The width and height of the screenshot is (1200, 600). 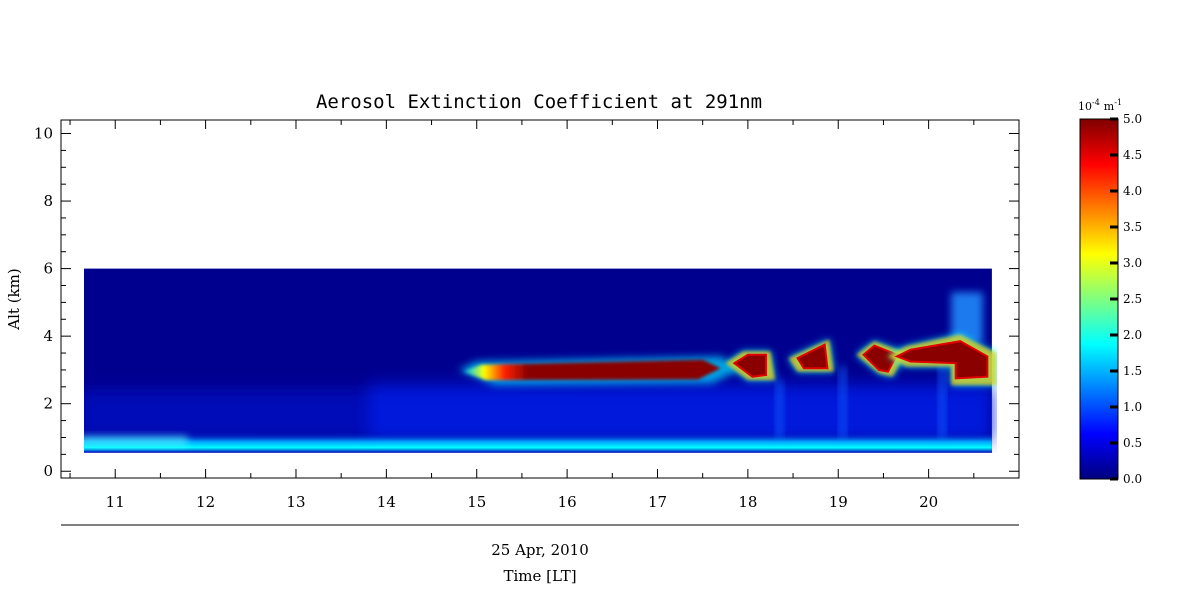 I want to click on colorbar-unit-m: m, so click(x=1109, y=106).